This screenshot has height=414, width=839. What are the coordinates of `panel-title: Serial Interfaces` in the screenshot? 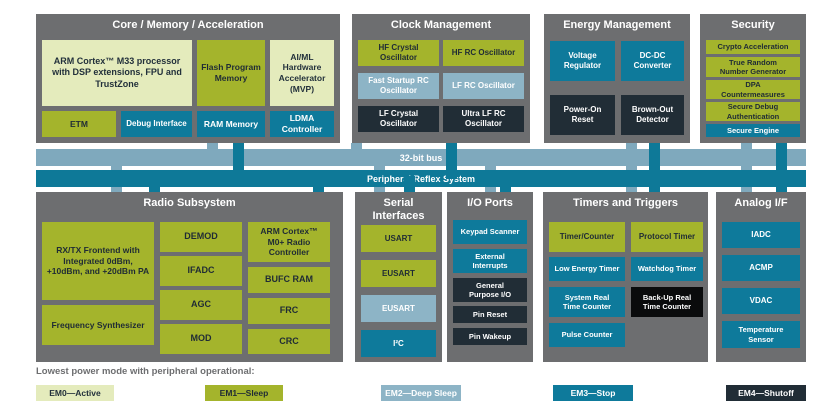 It's located at (398, 209).